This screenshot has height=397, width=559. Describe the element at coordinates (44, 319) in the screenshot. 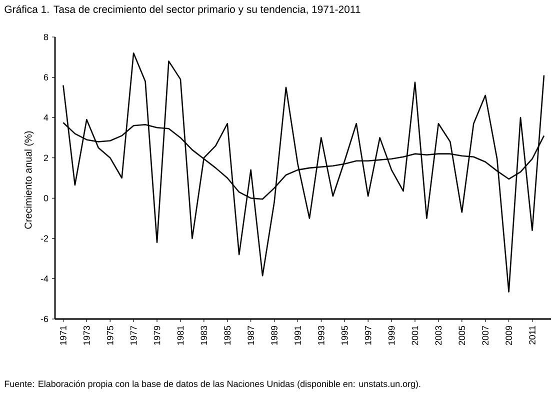

I see `y-tick-label: -6` at that location.